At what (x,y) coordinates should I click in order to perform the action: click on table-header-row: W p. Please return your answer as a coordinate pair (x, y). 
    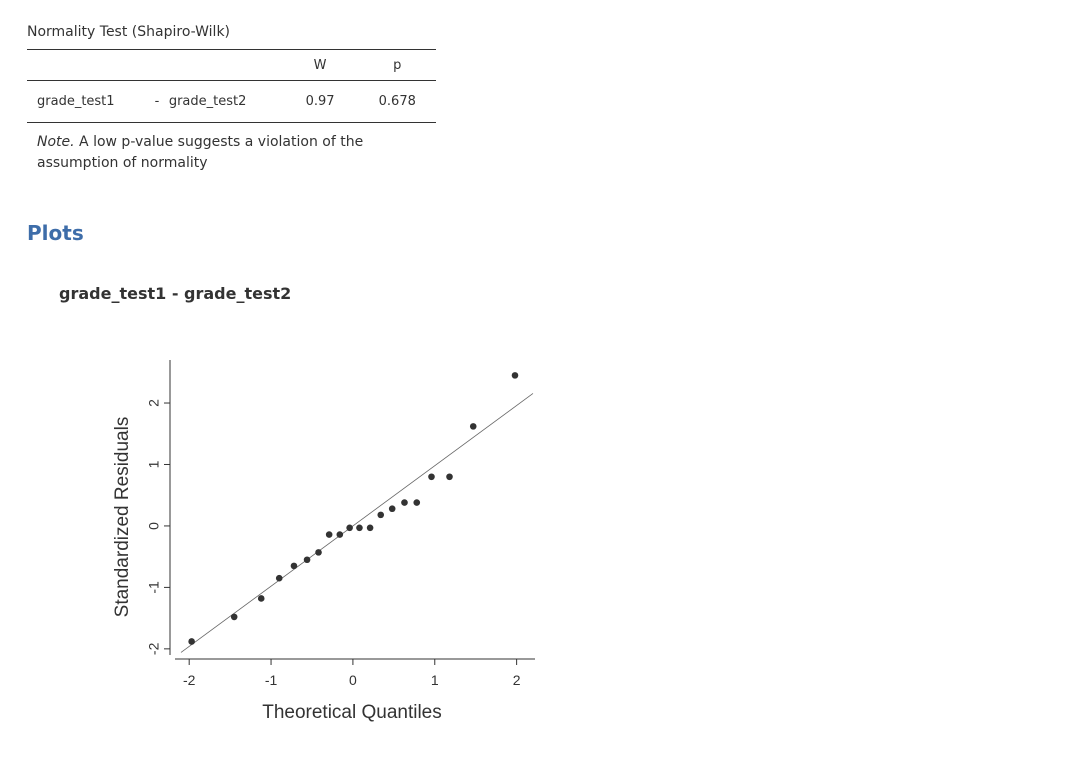
    Looking at the image, I should click on (231, 65).